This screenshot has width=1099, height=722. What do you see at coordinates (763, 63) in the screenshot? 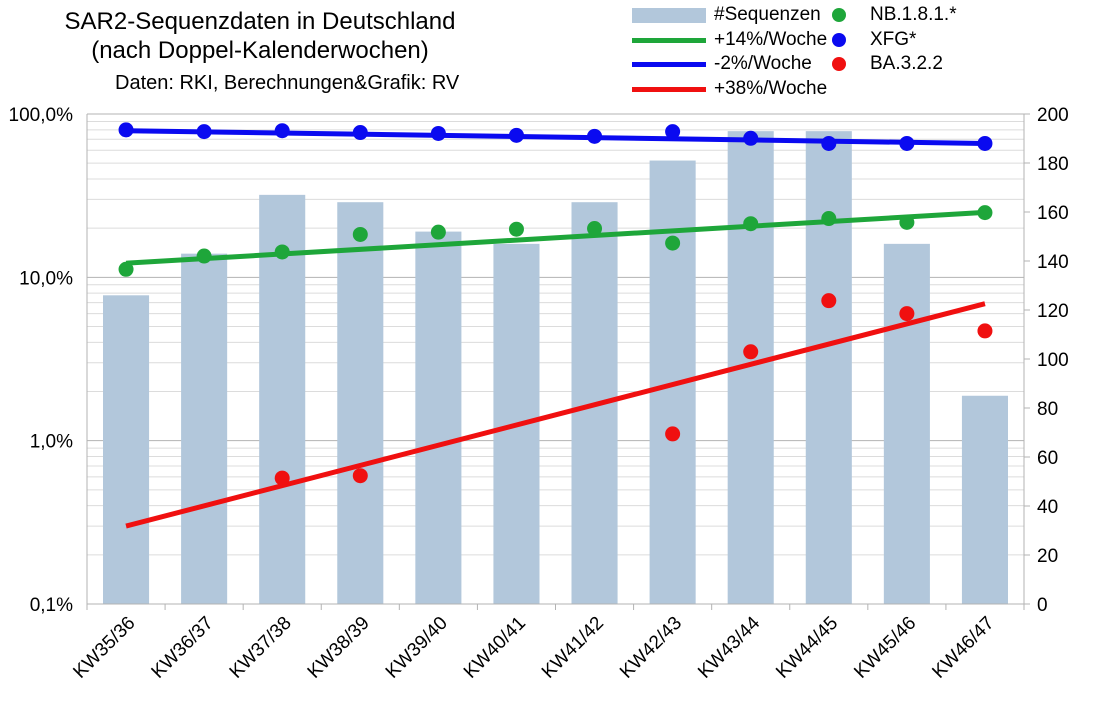
I see `legend-trend-blue-label: -2%/Woche` at bounding box center [763, 63].